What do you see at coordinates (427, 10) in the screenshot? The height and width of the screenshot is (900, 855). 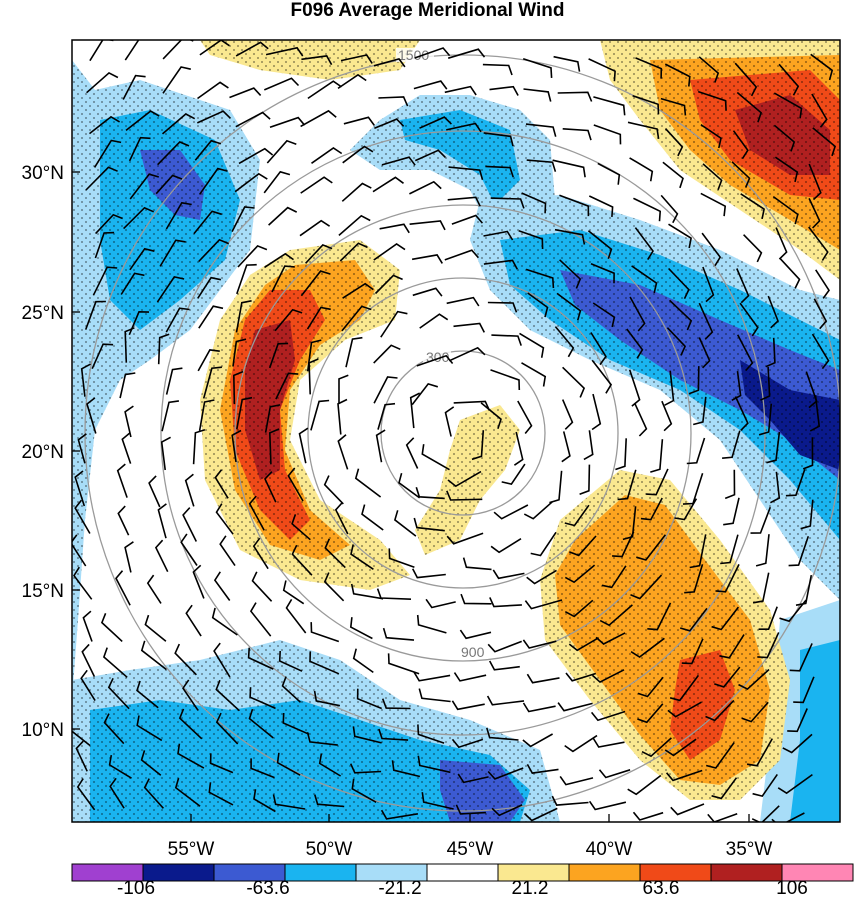 I see `map-title: F096 Average Meridional Wind` at bounding box center [427, 10].